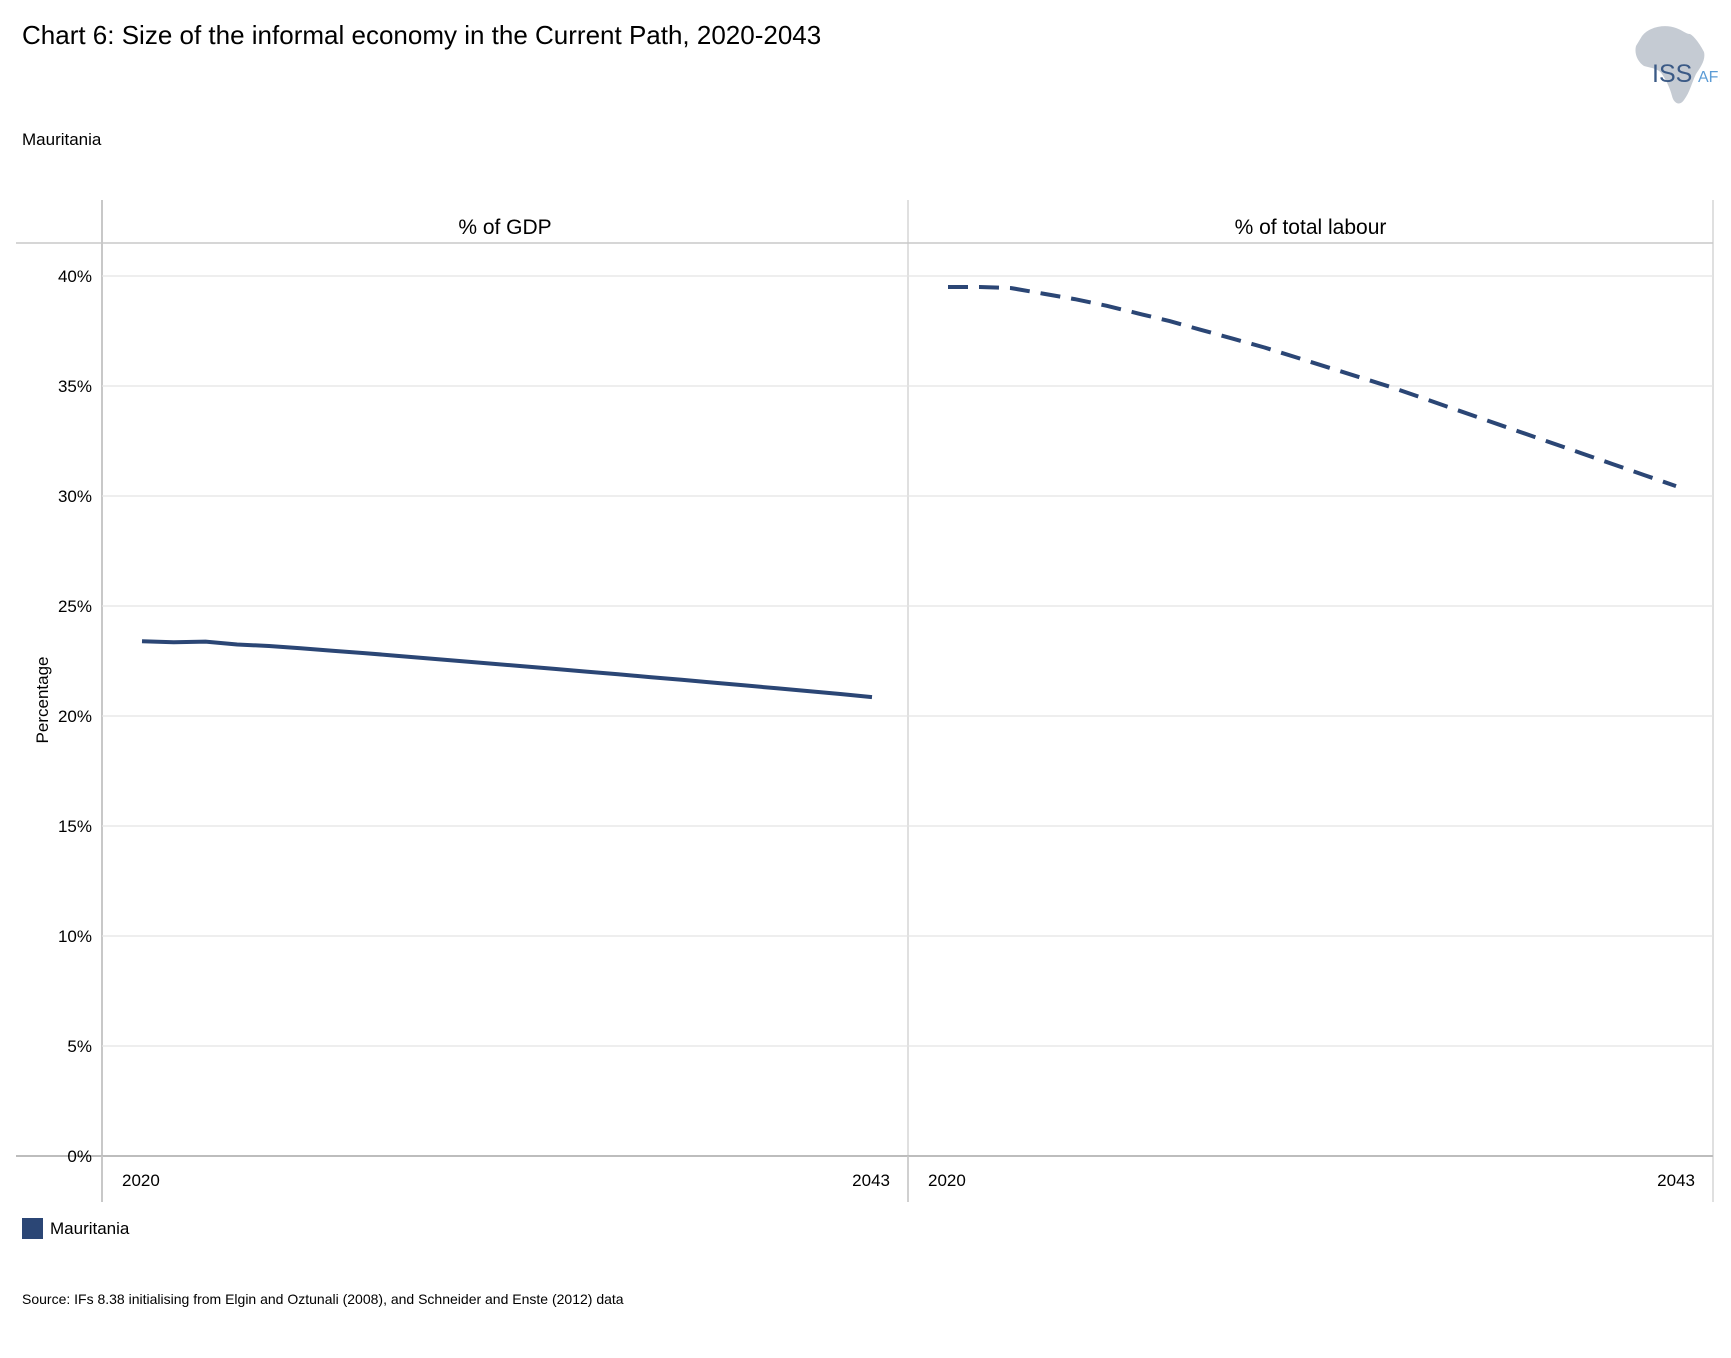 This screenshot has height=1358, width=1731. What do you see at coordinates (1672, 74) in the screenshot?
I see `logo-iss-text: ISS` at bounding box center [1672, 74].